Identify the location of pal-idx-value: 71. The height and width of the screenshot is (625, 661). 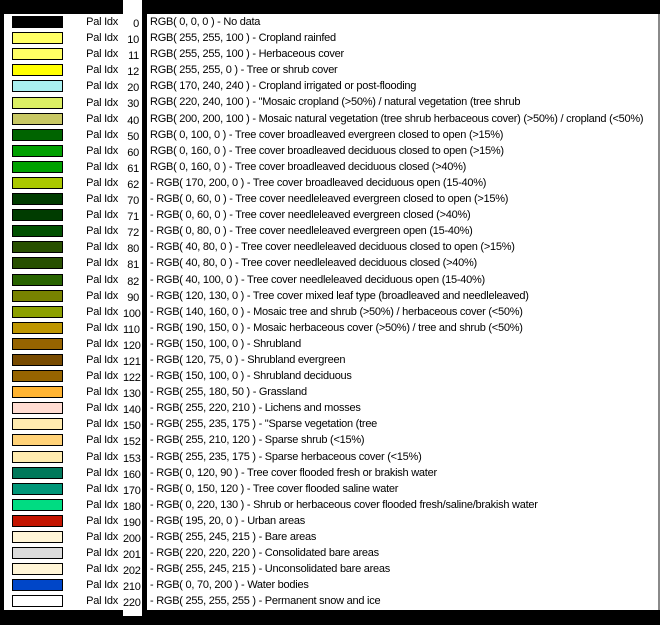
(133, 217).